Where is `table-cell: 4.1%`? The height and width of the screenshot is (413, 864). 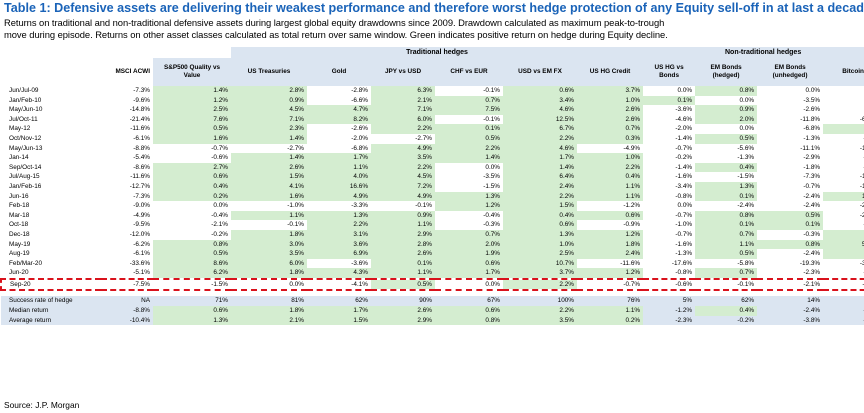 table-cell: 4.1% is located at coordinates (269, 186).